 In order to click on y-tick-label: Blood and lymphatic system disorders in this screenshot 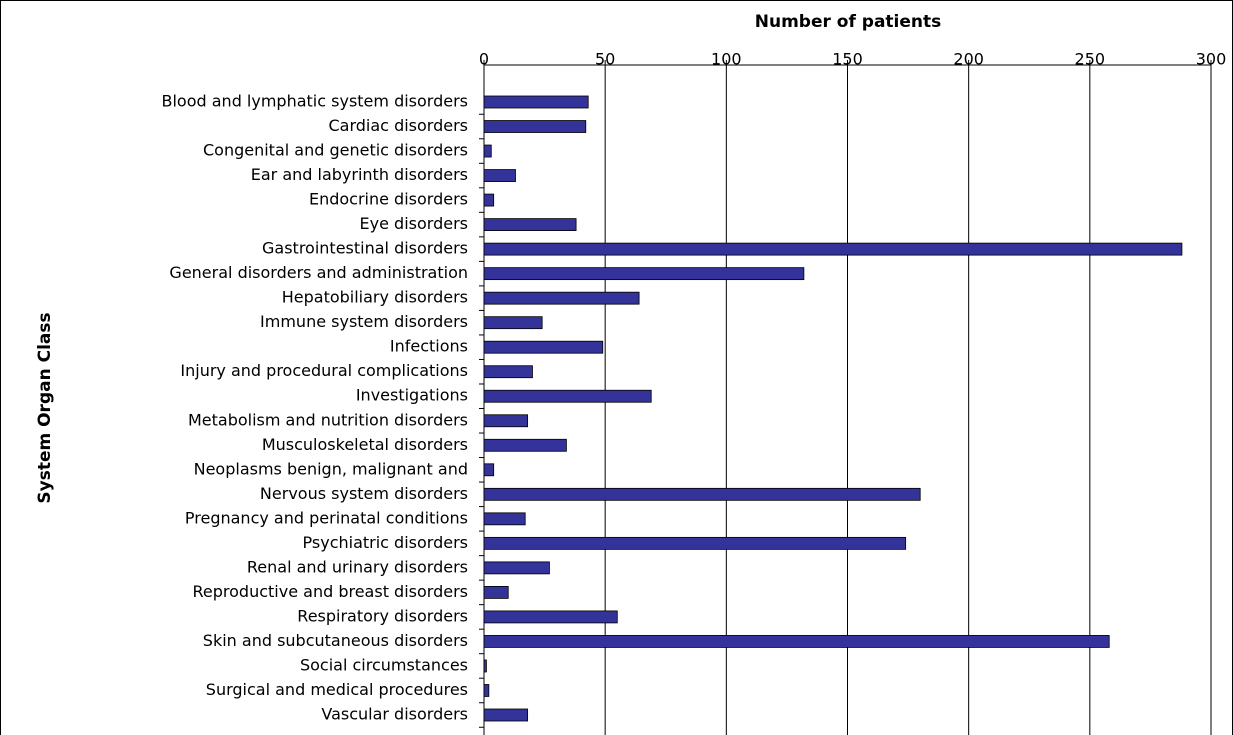, I will do `click(315, 101)`.